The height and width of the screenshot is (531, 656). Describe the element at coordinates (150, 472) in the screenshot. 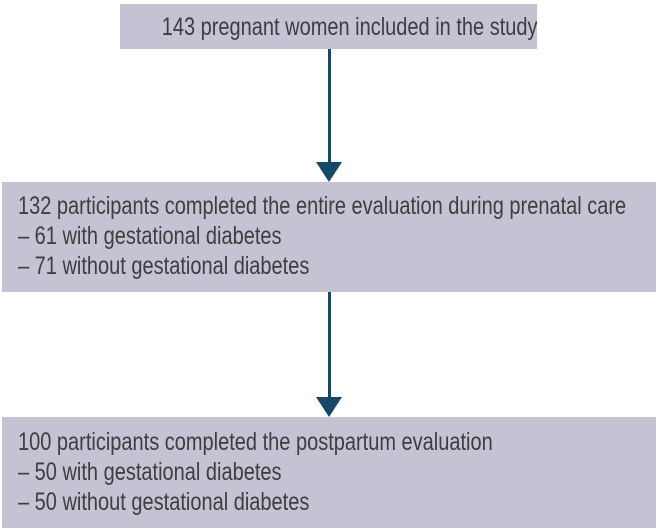

I see `postpartum-with-gdm-text: – 50 with gestational diabetes` at that location.